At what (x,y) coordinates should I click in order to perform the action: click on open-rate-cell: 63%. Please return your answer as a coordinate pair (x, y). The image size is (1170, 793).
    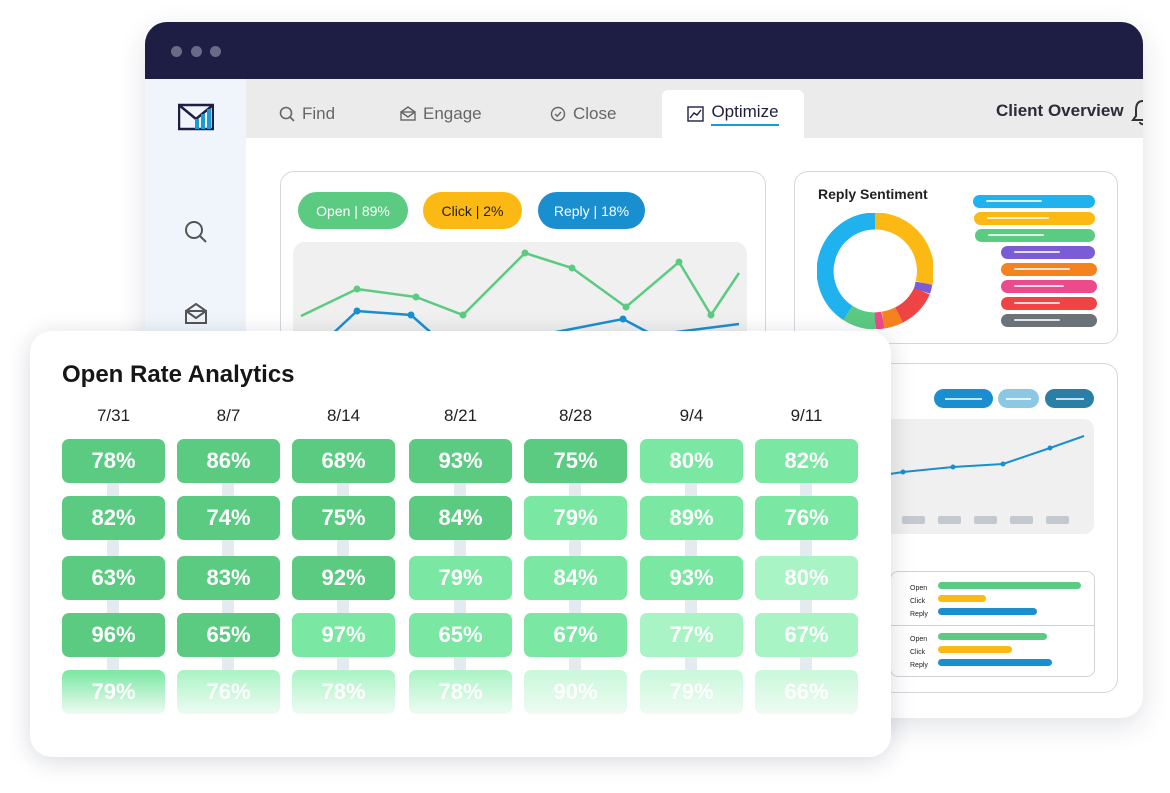
    Looking at the image, I should click on (113, 578).